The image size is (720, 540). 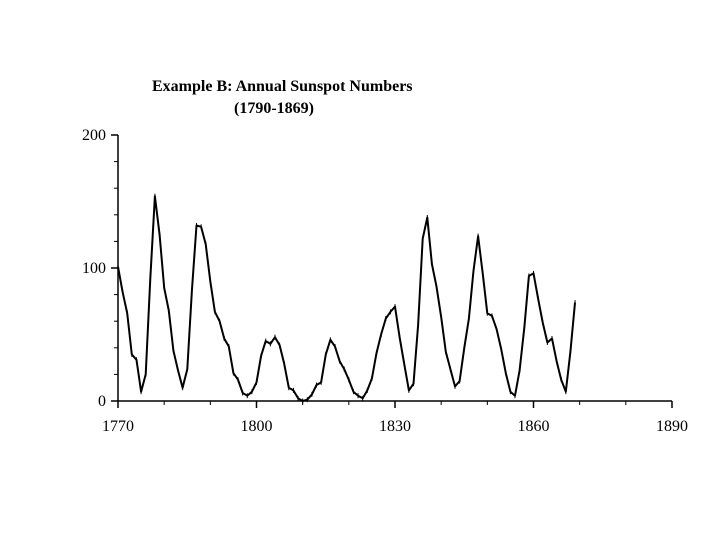 I want to click on chart-title: Example B: Annual Sunspot Numbers, so click(x=282, y=86).